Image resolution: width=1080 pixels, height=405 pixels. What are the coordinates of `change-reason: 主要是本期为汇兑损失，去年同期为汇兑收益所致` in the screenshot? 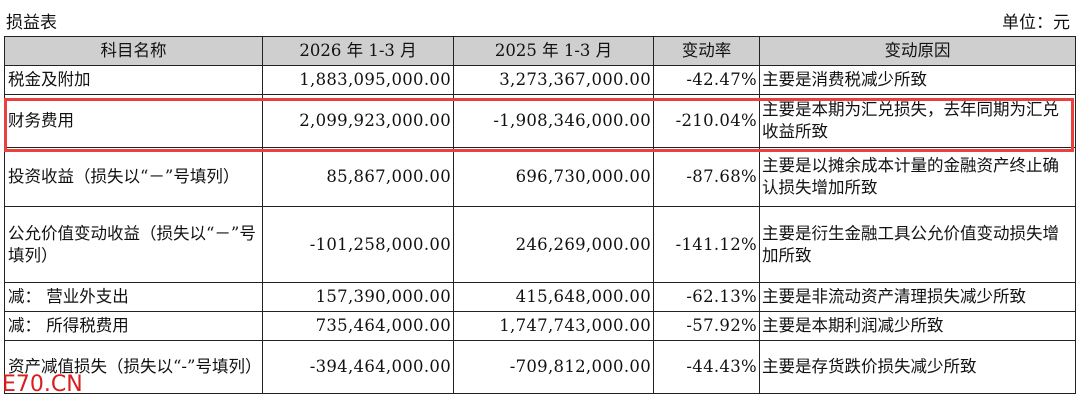 It's located at (917, 121).